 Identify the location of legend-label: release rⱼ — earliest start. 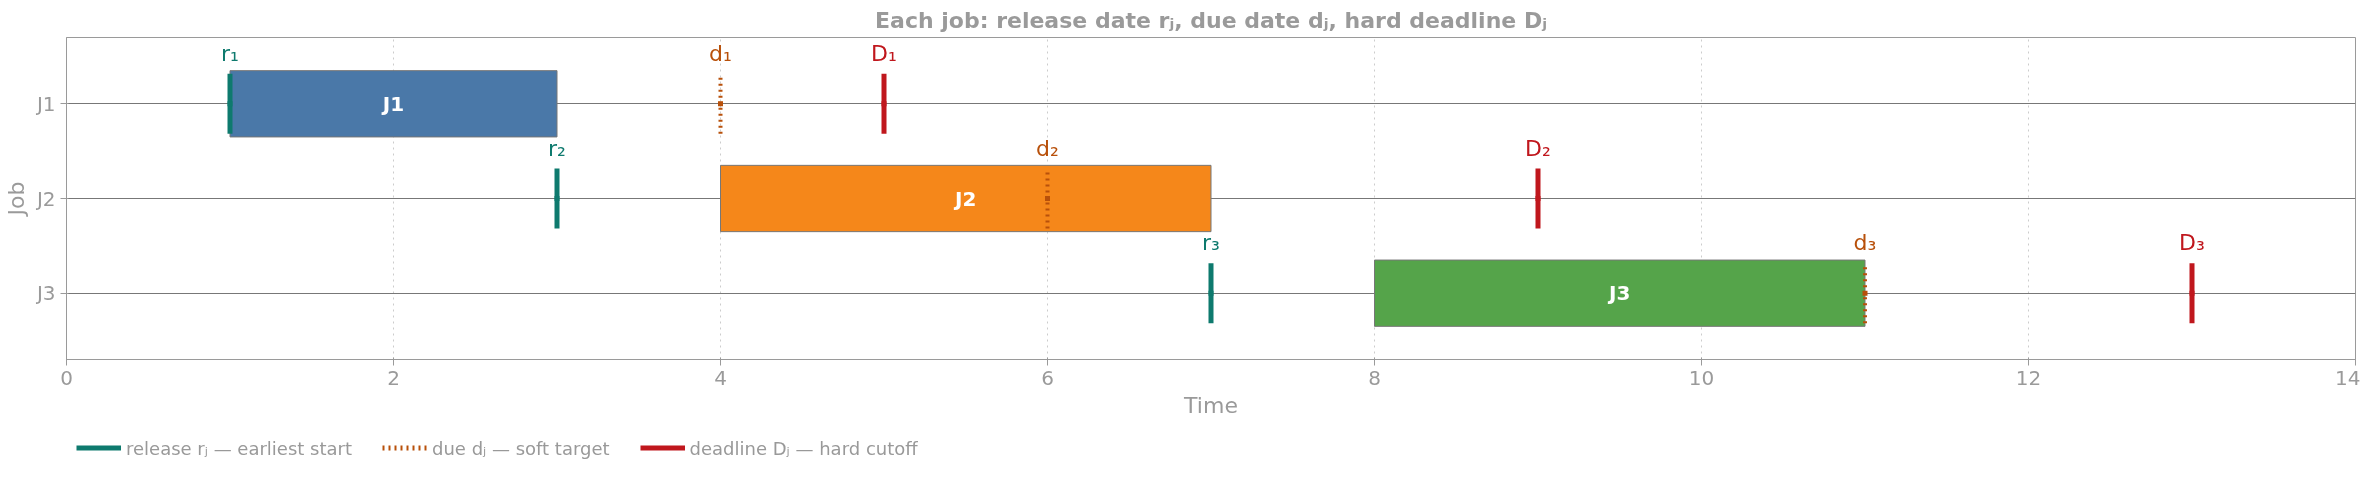
(239, 447).